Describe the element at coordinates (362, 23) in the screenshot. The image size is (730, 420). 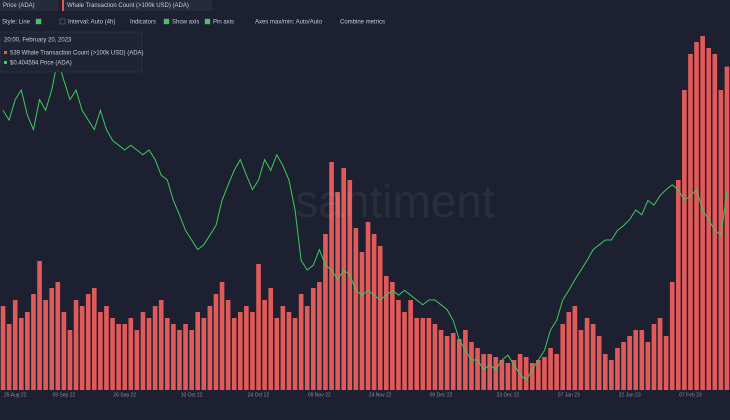
I see `toolbar-item: Combine metrics` at that location.